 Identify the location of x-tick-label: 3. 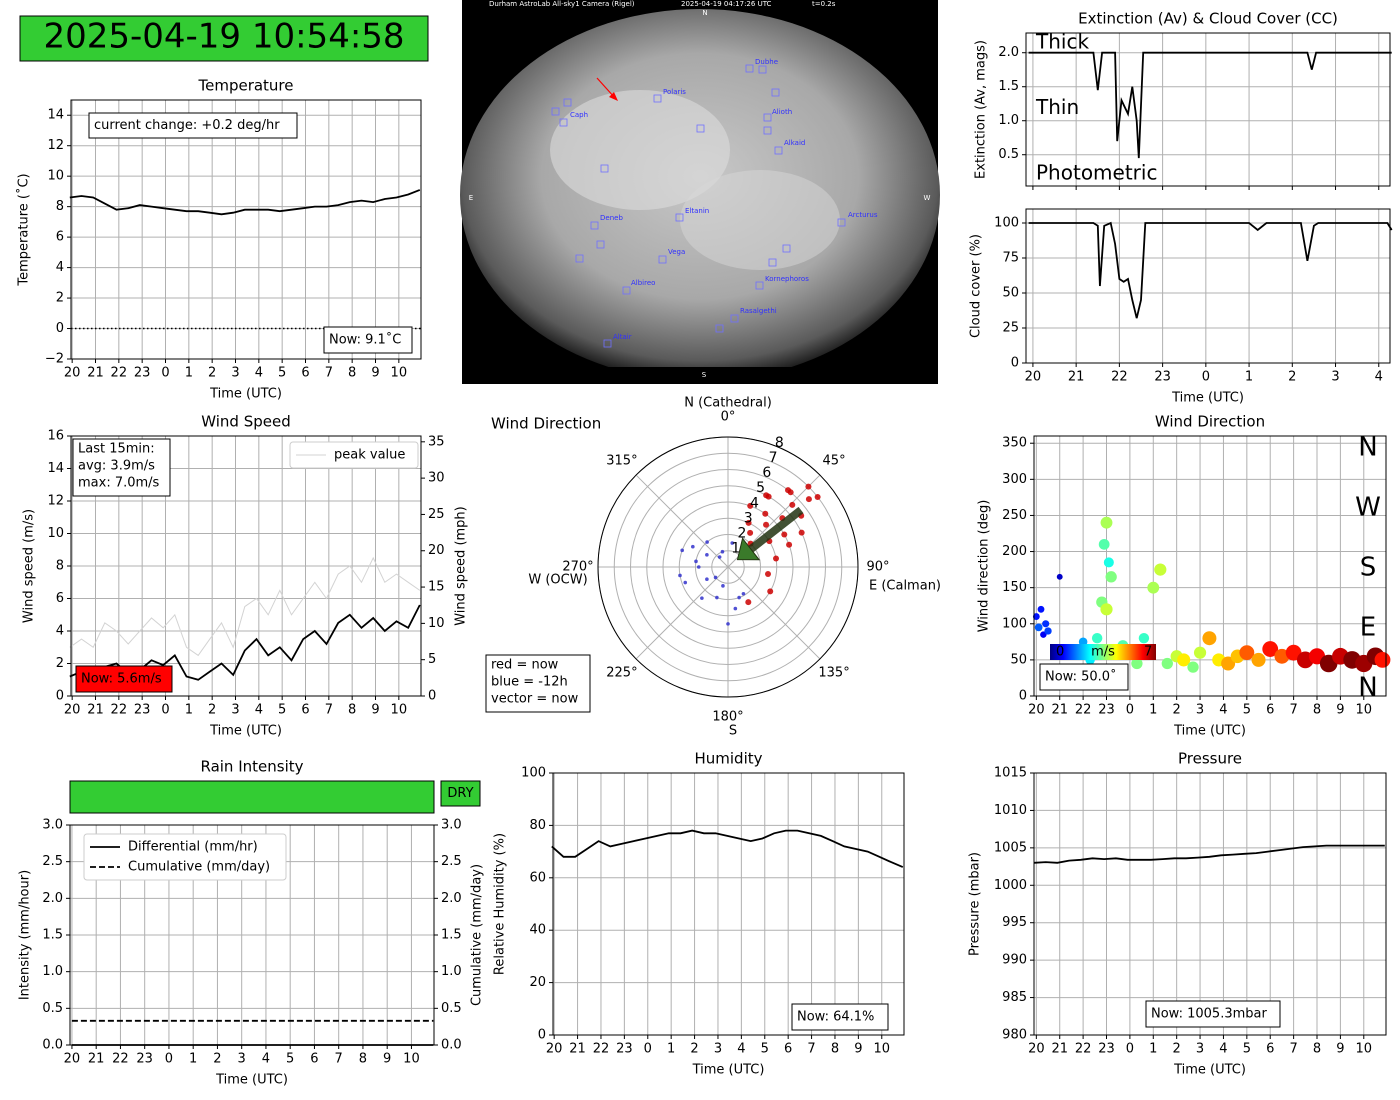
(718, 1049).